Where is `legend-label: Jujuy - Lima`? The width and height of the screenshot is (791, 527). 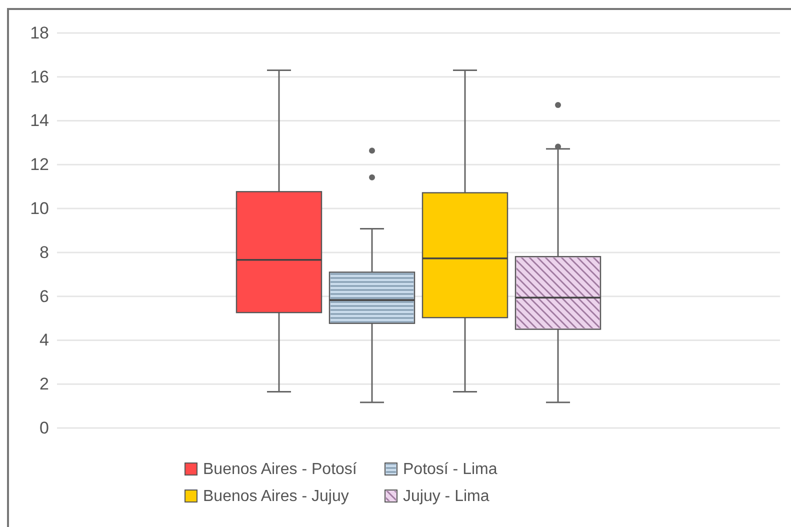
legend-label: Jujuy - Lima is located at coordinates (446, 496).